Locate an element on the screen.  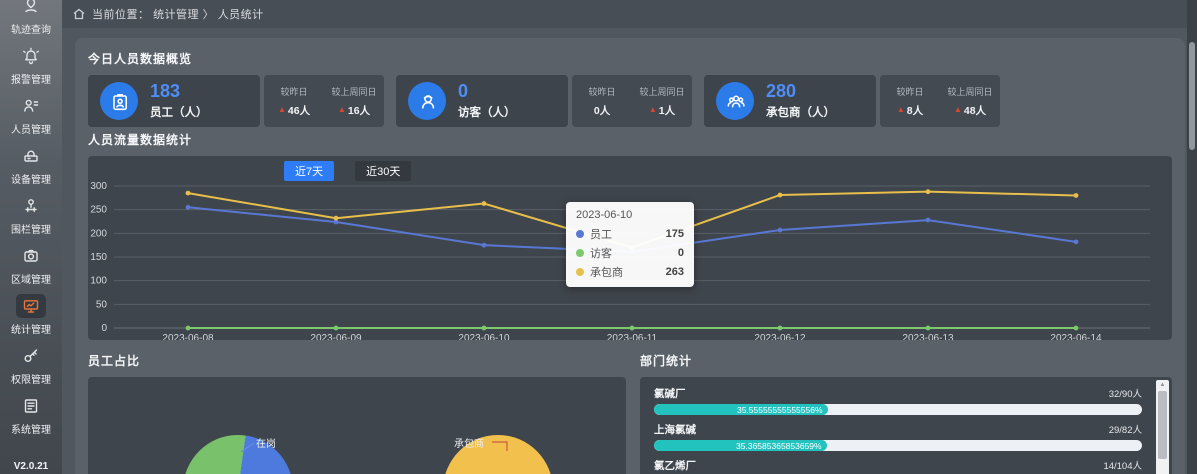
breadcrumb-bar: 当前位置： 统计管理 〉 人员统计 is located at coordinates (629, 14).